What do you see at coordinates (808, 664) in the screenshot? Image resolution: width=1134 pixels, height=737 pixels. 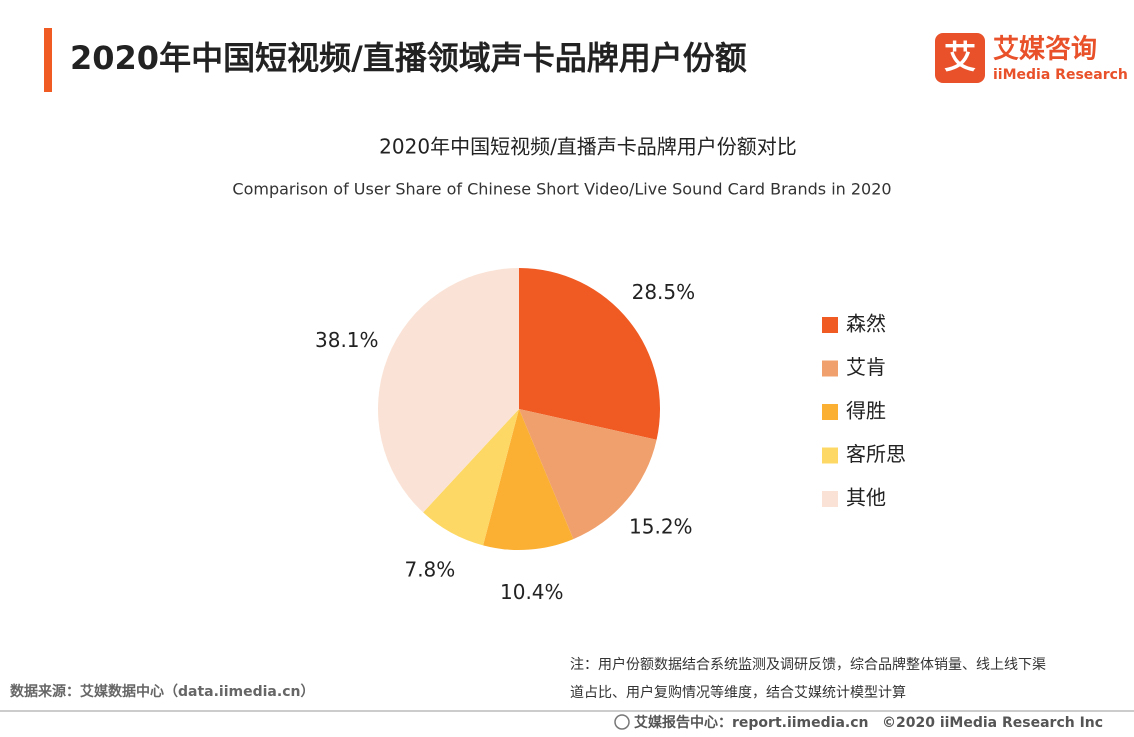 I see `note-line: 注：用户份额数据结合系统监测及调研反馈，综合品牌整体销量、线上线下渠` at bounding box center [808, 664].